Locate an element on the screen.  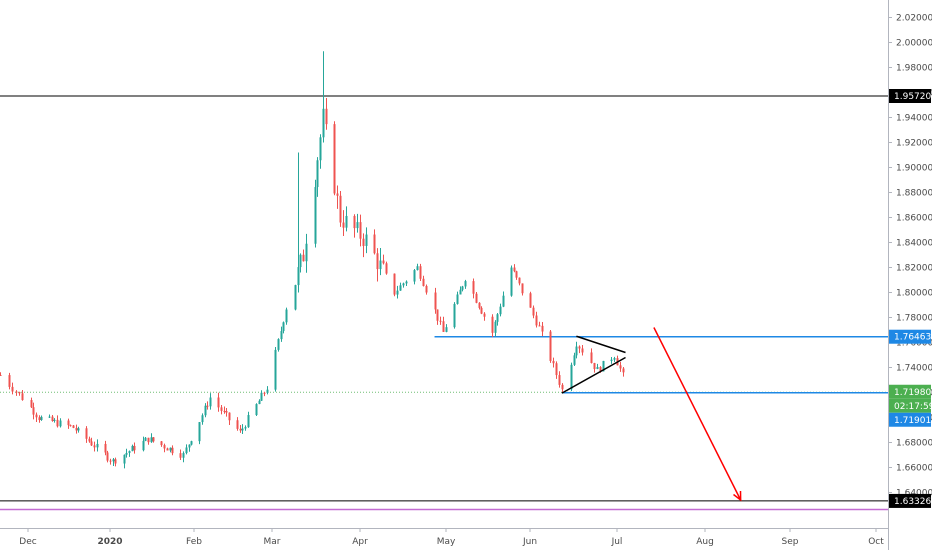
time-tick-label: Apr is located at coordinates (360, 542).